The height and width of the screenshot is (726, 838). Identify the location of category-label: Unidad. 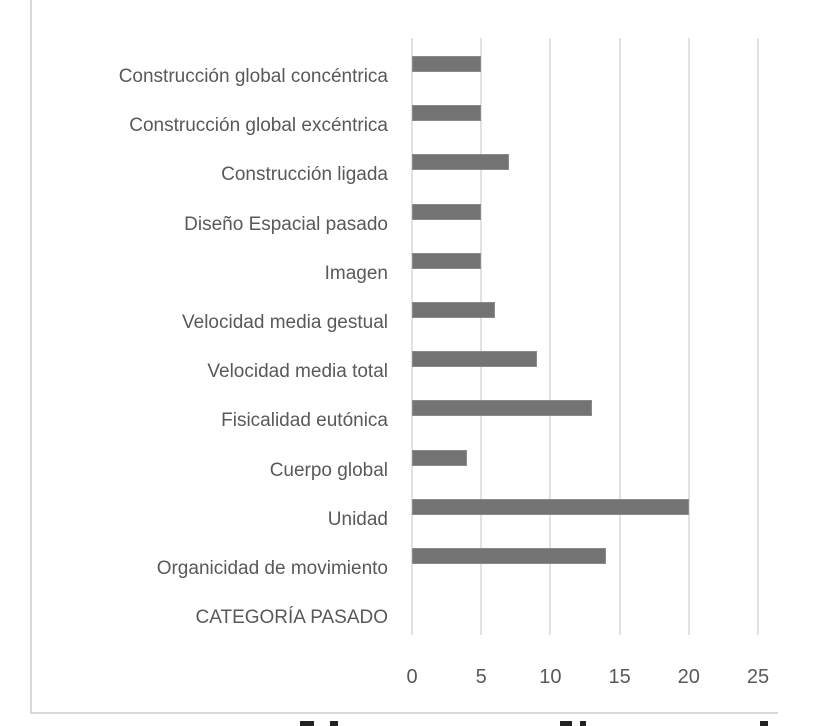
(357, 519).